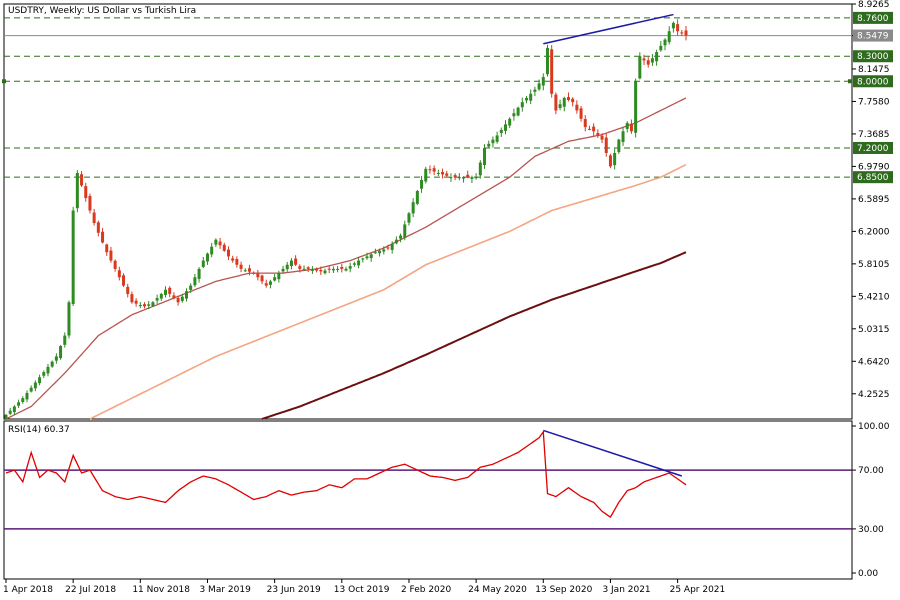 The image size is (900, 600). I want to click on date-tick-label: 23 Jun 2019, so click(294, 590).